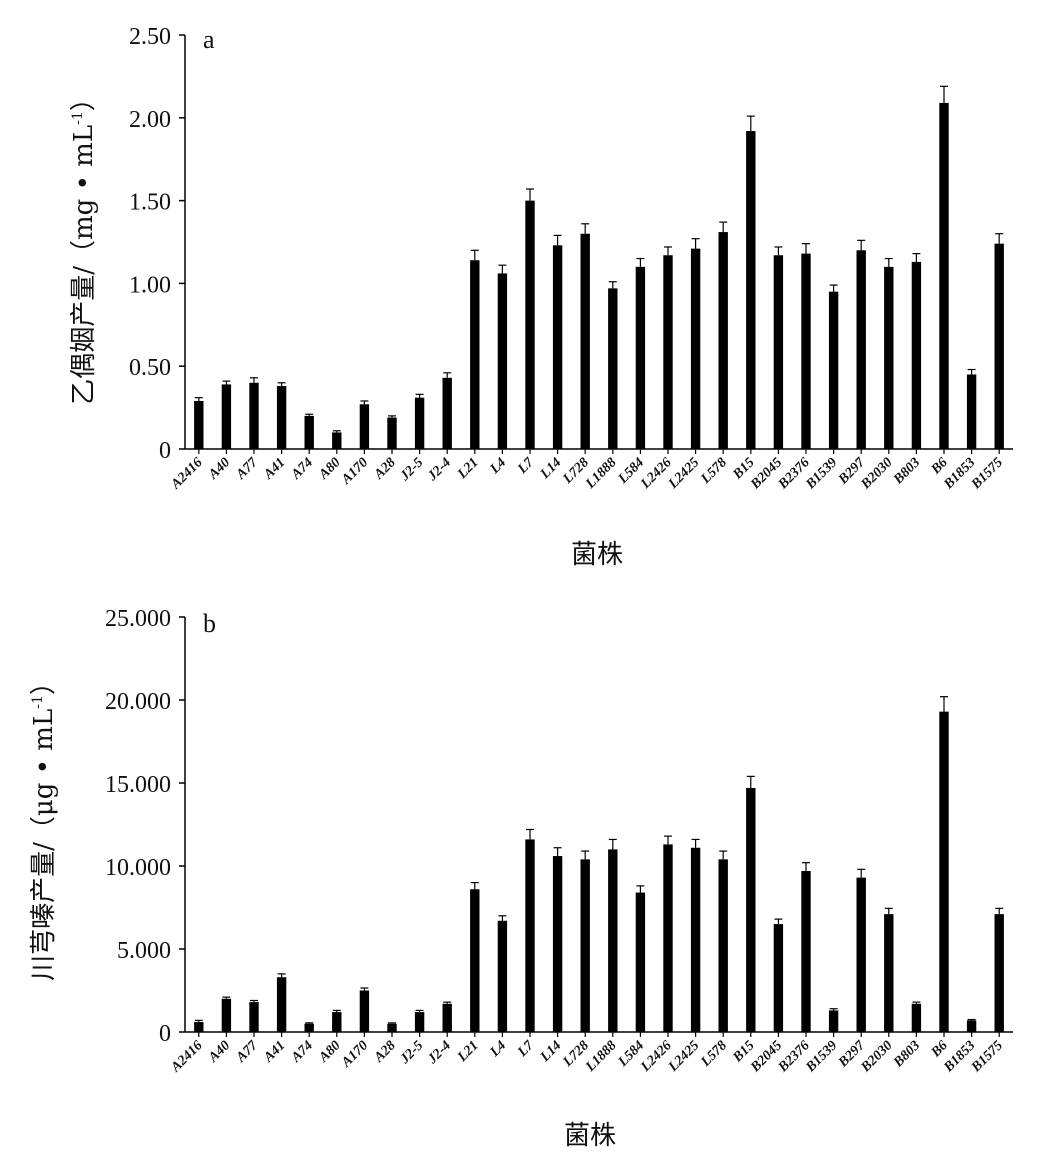 Image resolution: width=1056 pixels, height=1176 pixels. What do you see at coordinates (613, 940) in the screenshot?
I see `panel-b-bar-L1888` at bounding box center [613, 940].